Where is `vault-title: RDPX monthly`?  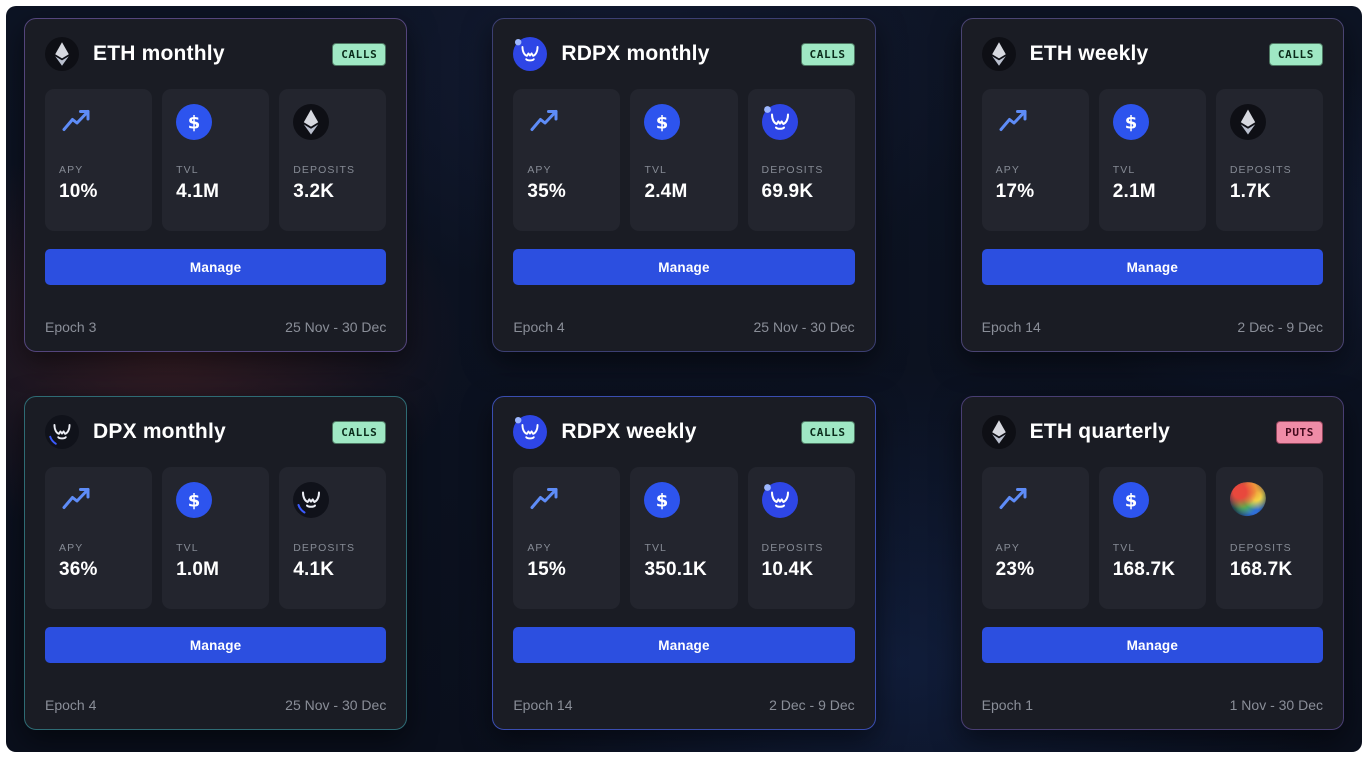
vault-title: RDPX monthly is located at coordinates (635, 53).